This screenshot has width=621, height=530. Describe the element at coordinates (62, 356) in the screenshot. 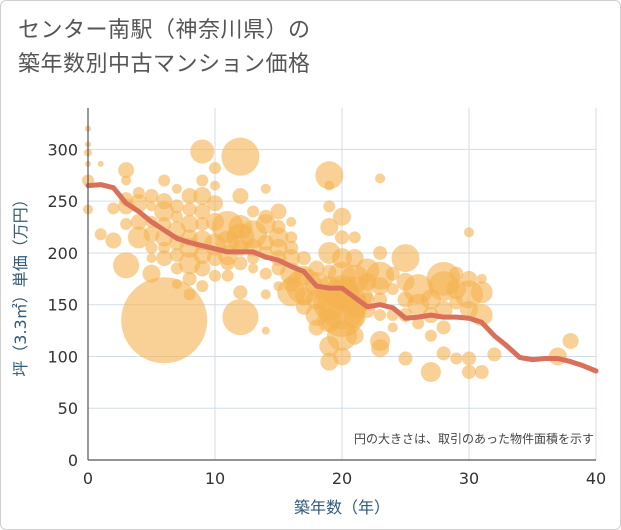

I see `y-tick-label: 100` at that location.